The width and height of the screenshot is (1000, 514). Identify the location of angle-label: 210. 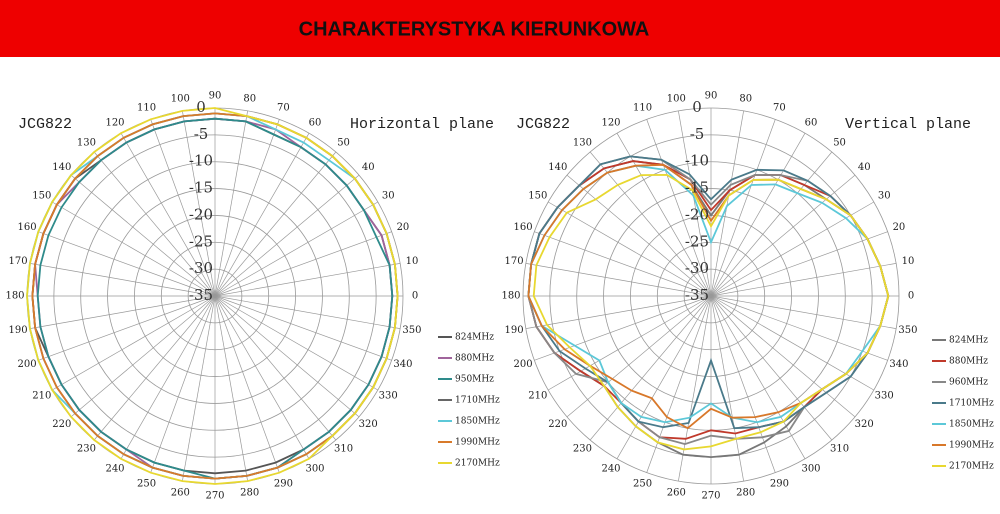
(537, 396).